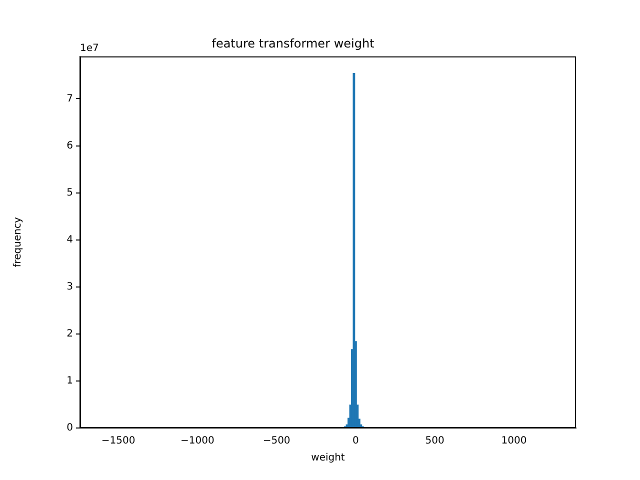  What do you see at coordinates (69, 428) in the screenshot?
I see `y-tick-label: 0` at bounding box center [69, 428].